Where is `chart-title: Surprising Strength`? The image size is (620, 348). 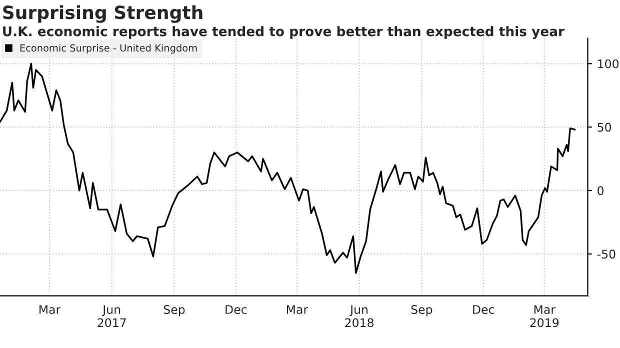 chart-title: Surprising Strength is located at coordinates (102, 14).